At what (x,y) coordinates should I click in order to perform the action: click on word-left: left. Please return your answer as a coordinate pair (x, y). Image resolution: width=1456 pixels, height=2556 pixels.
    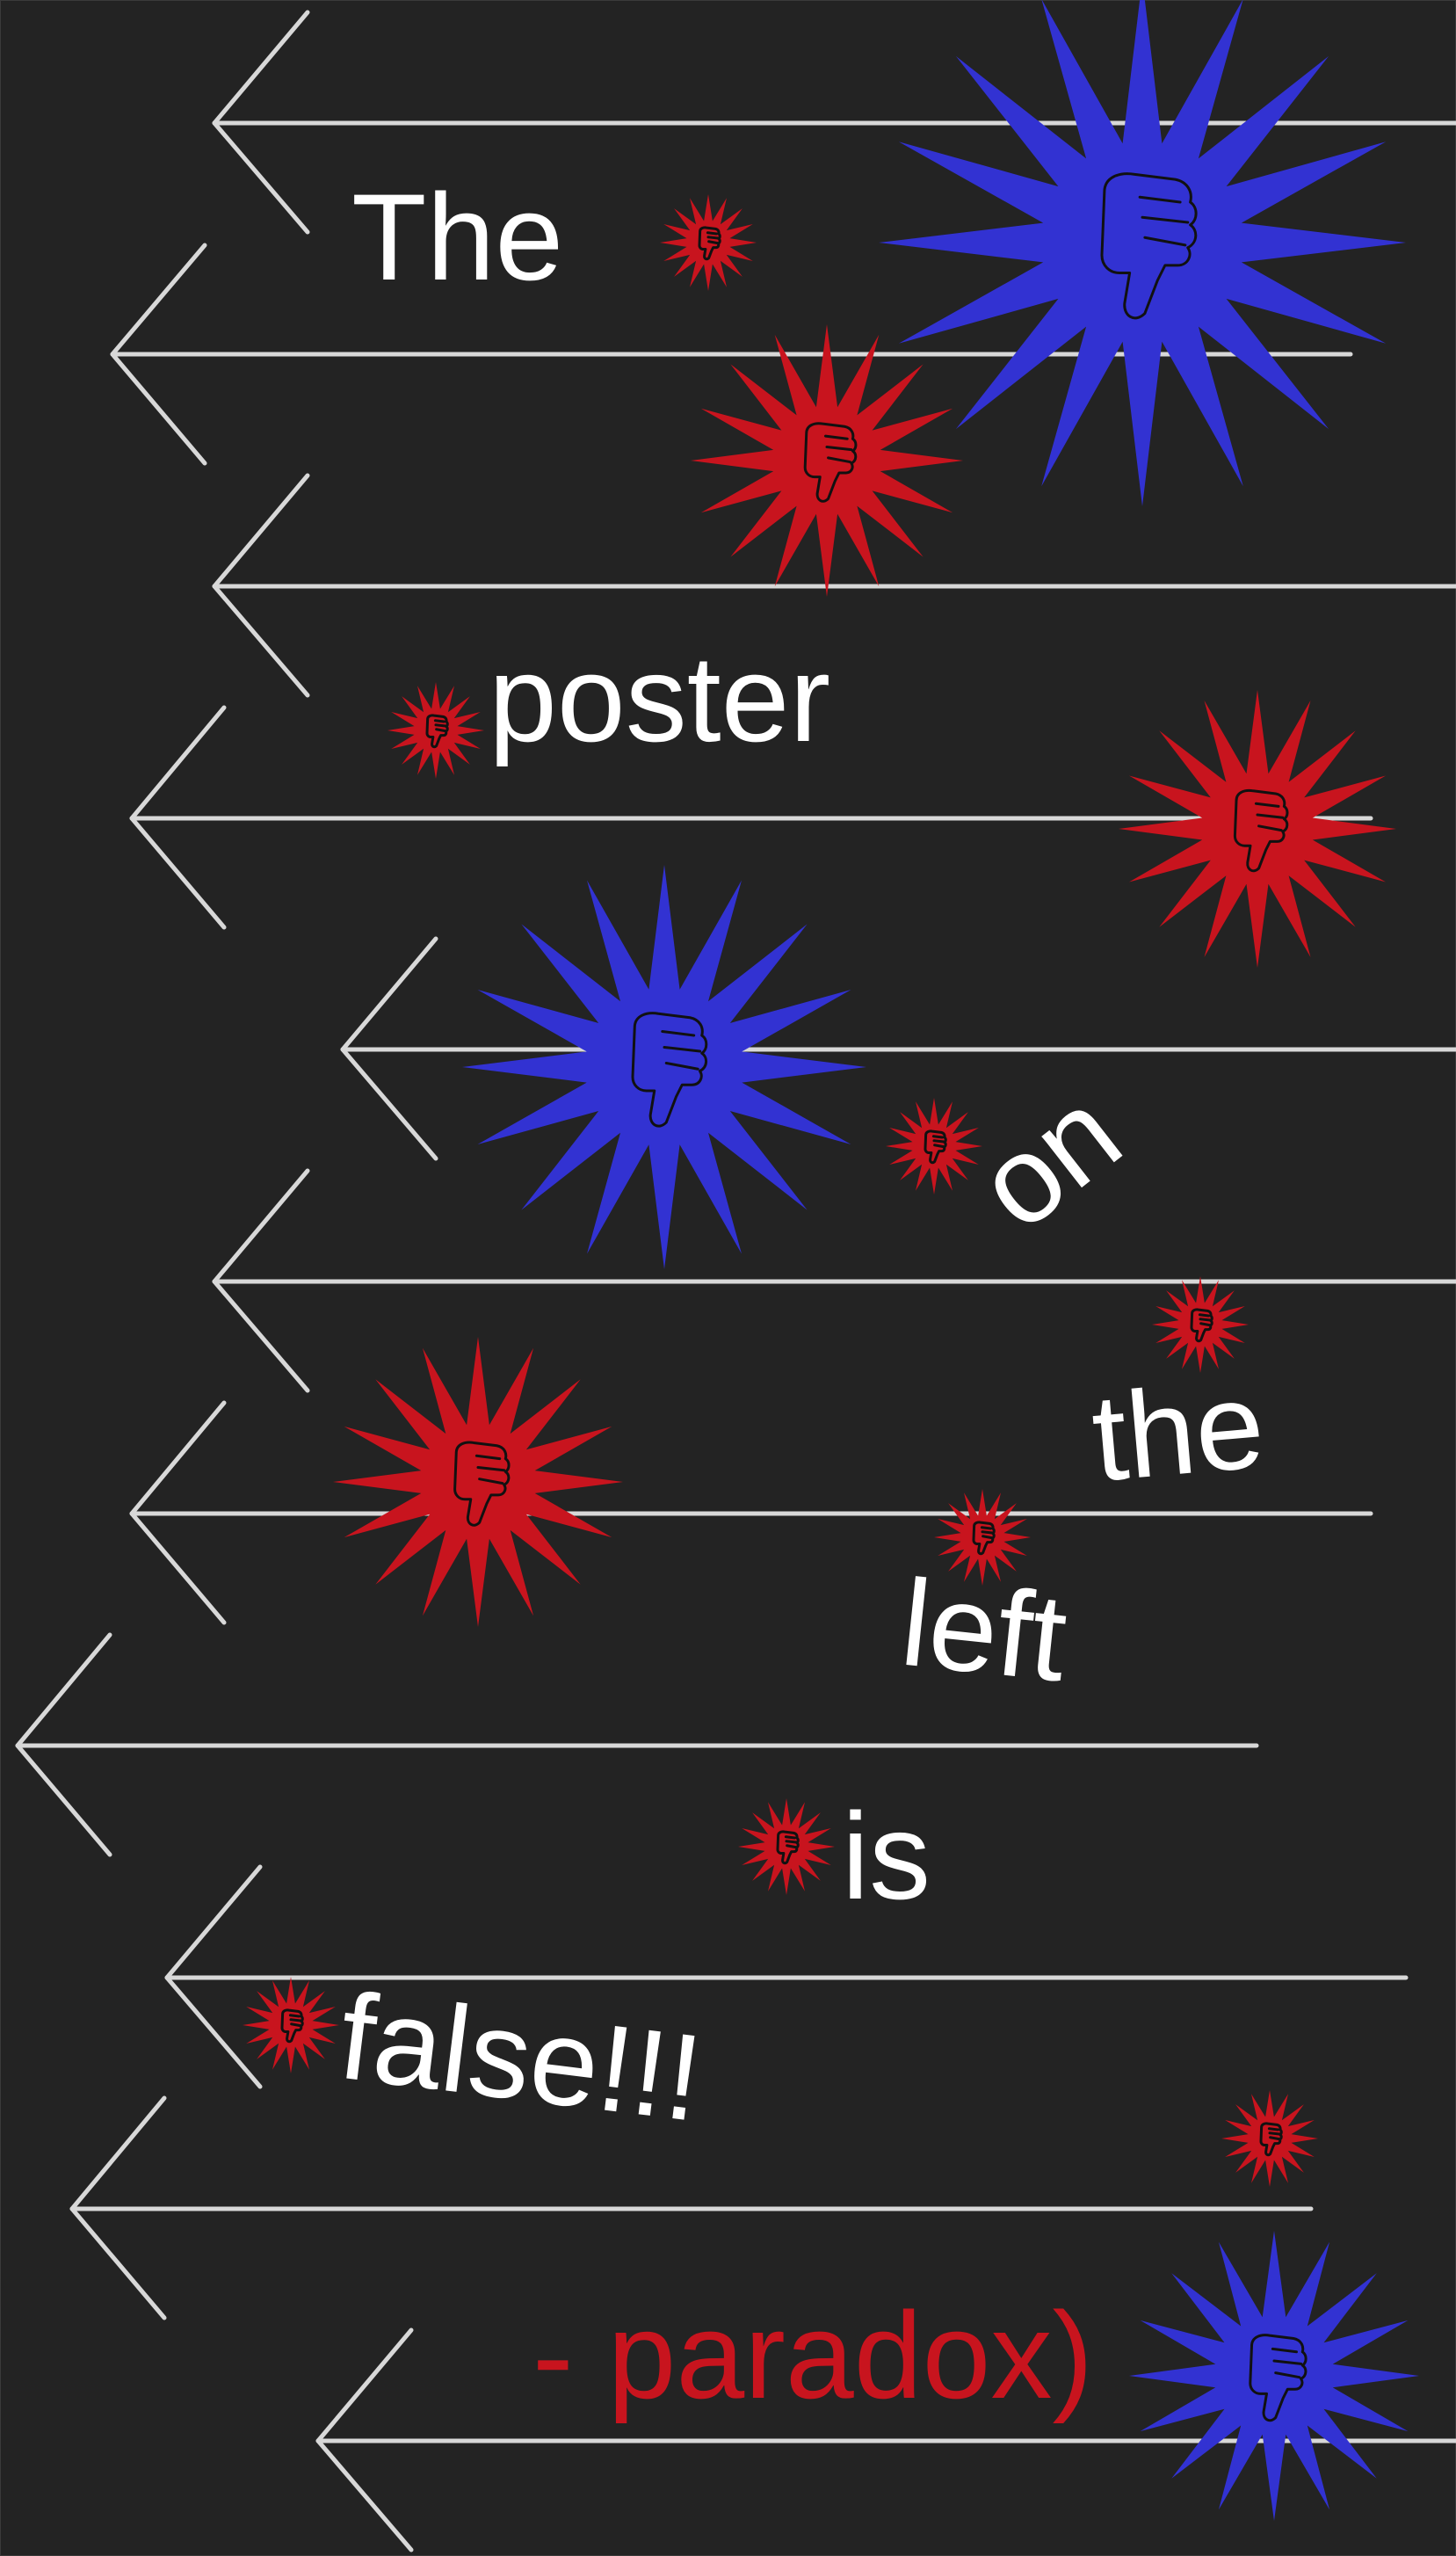
    Looking at the image, I should click on (984, 1630).